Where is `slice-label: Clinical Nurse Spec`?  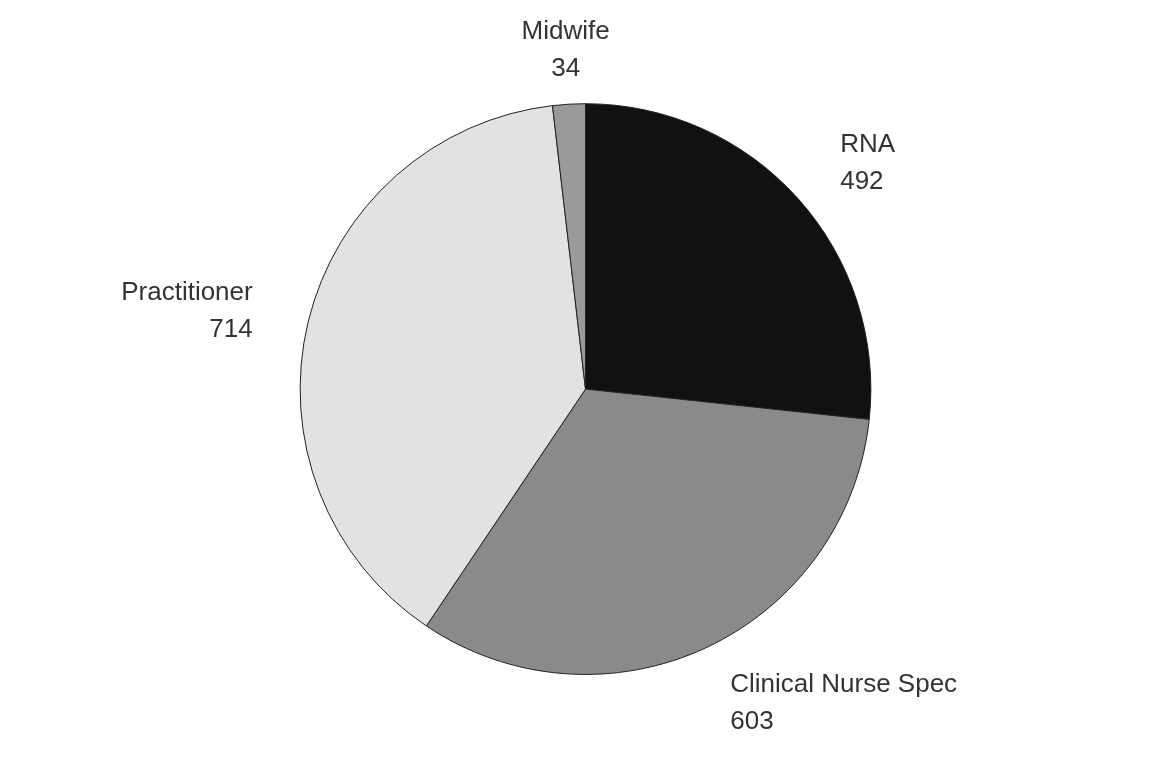 slice-label: Clinical Nurse Spec is located at coordinates (844, 682).